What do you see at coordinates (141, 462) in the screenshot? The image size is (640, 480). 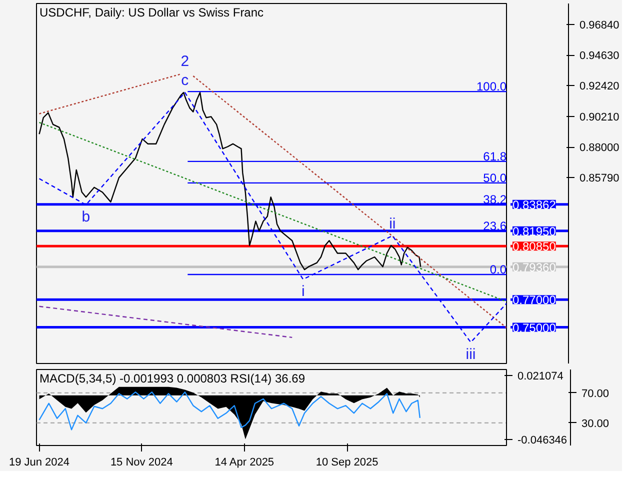 I see `x-tick-label: 15 Nov 2024` at bounding box center [141, 462].